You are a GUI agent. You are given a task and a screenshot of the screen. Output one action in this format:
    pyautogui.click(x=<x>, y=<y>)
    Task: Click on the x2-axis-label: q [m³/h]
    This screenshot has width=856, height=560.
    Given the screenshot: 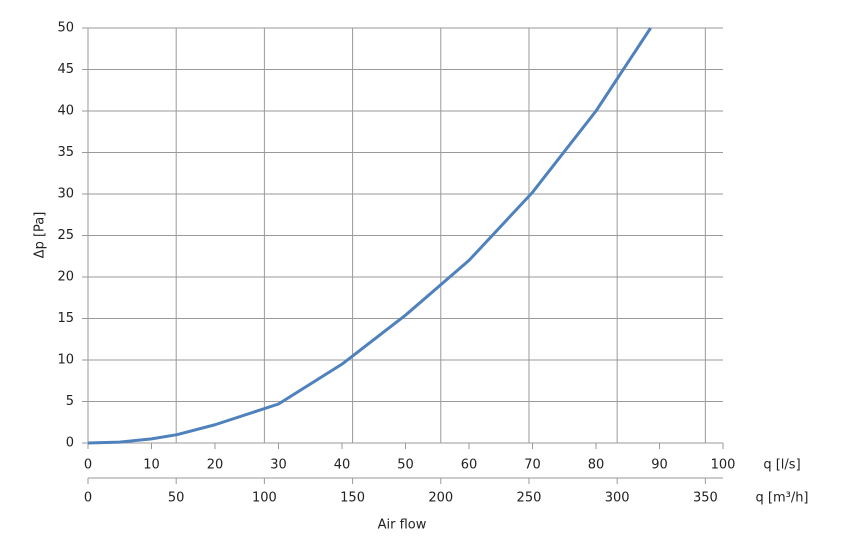 What is the action you would take?
    pyautogui.click(x=781, y=498)
    